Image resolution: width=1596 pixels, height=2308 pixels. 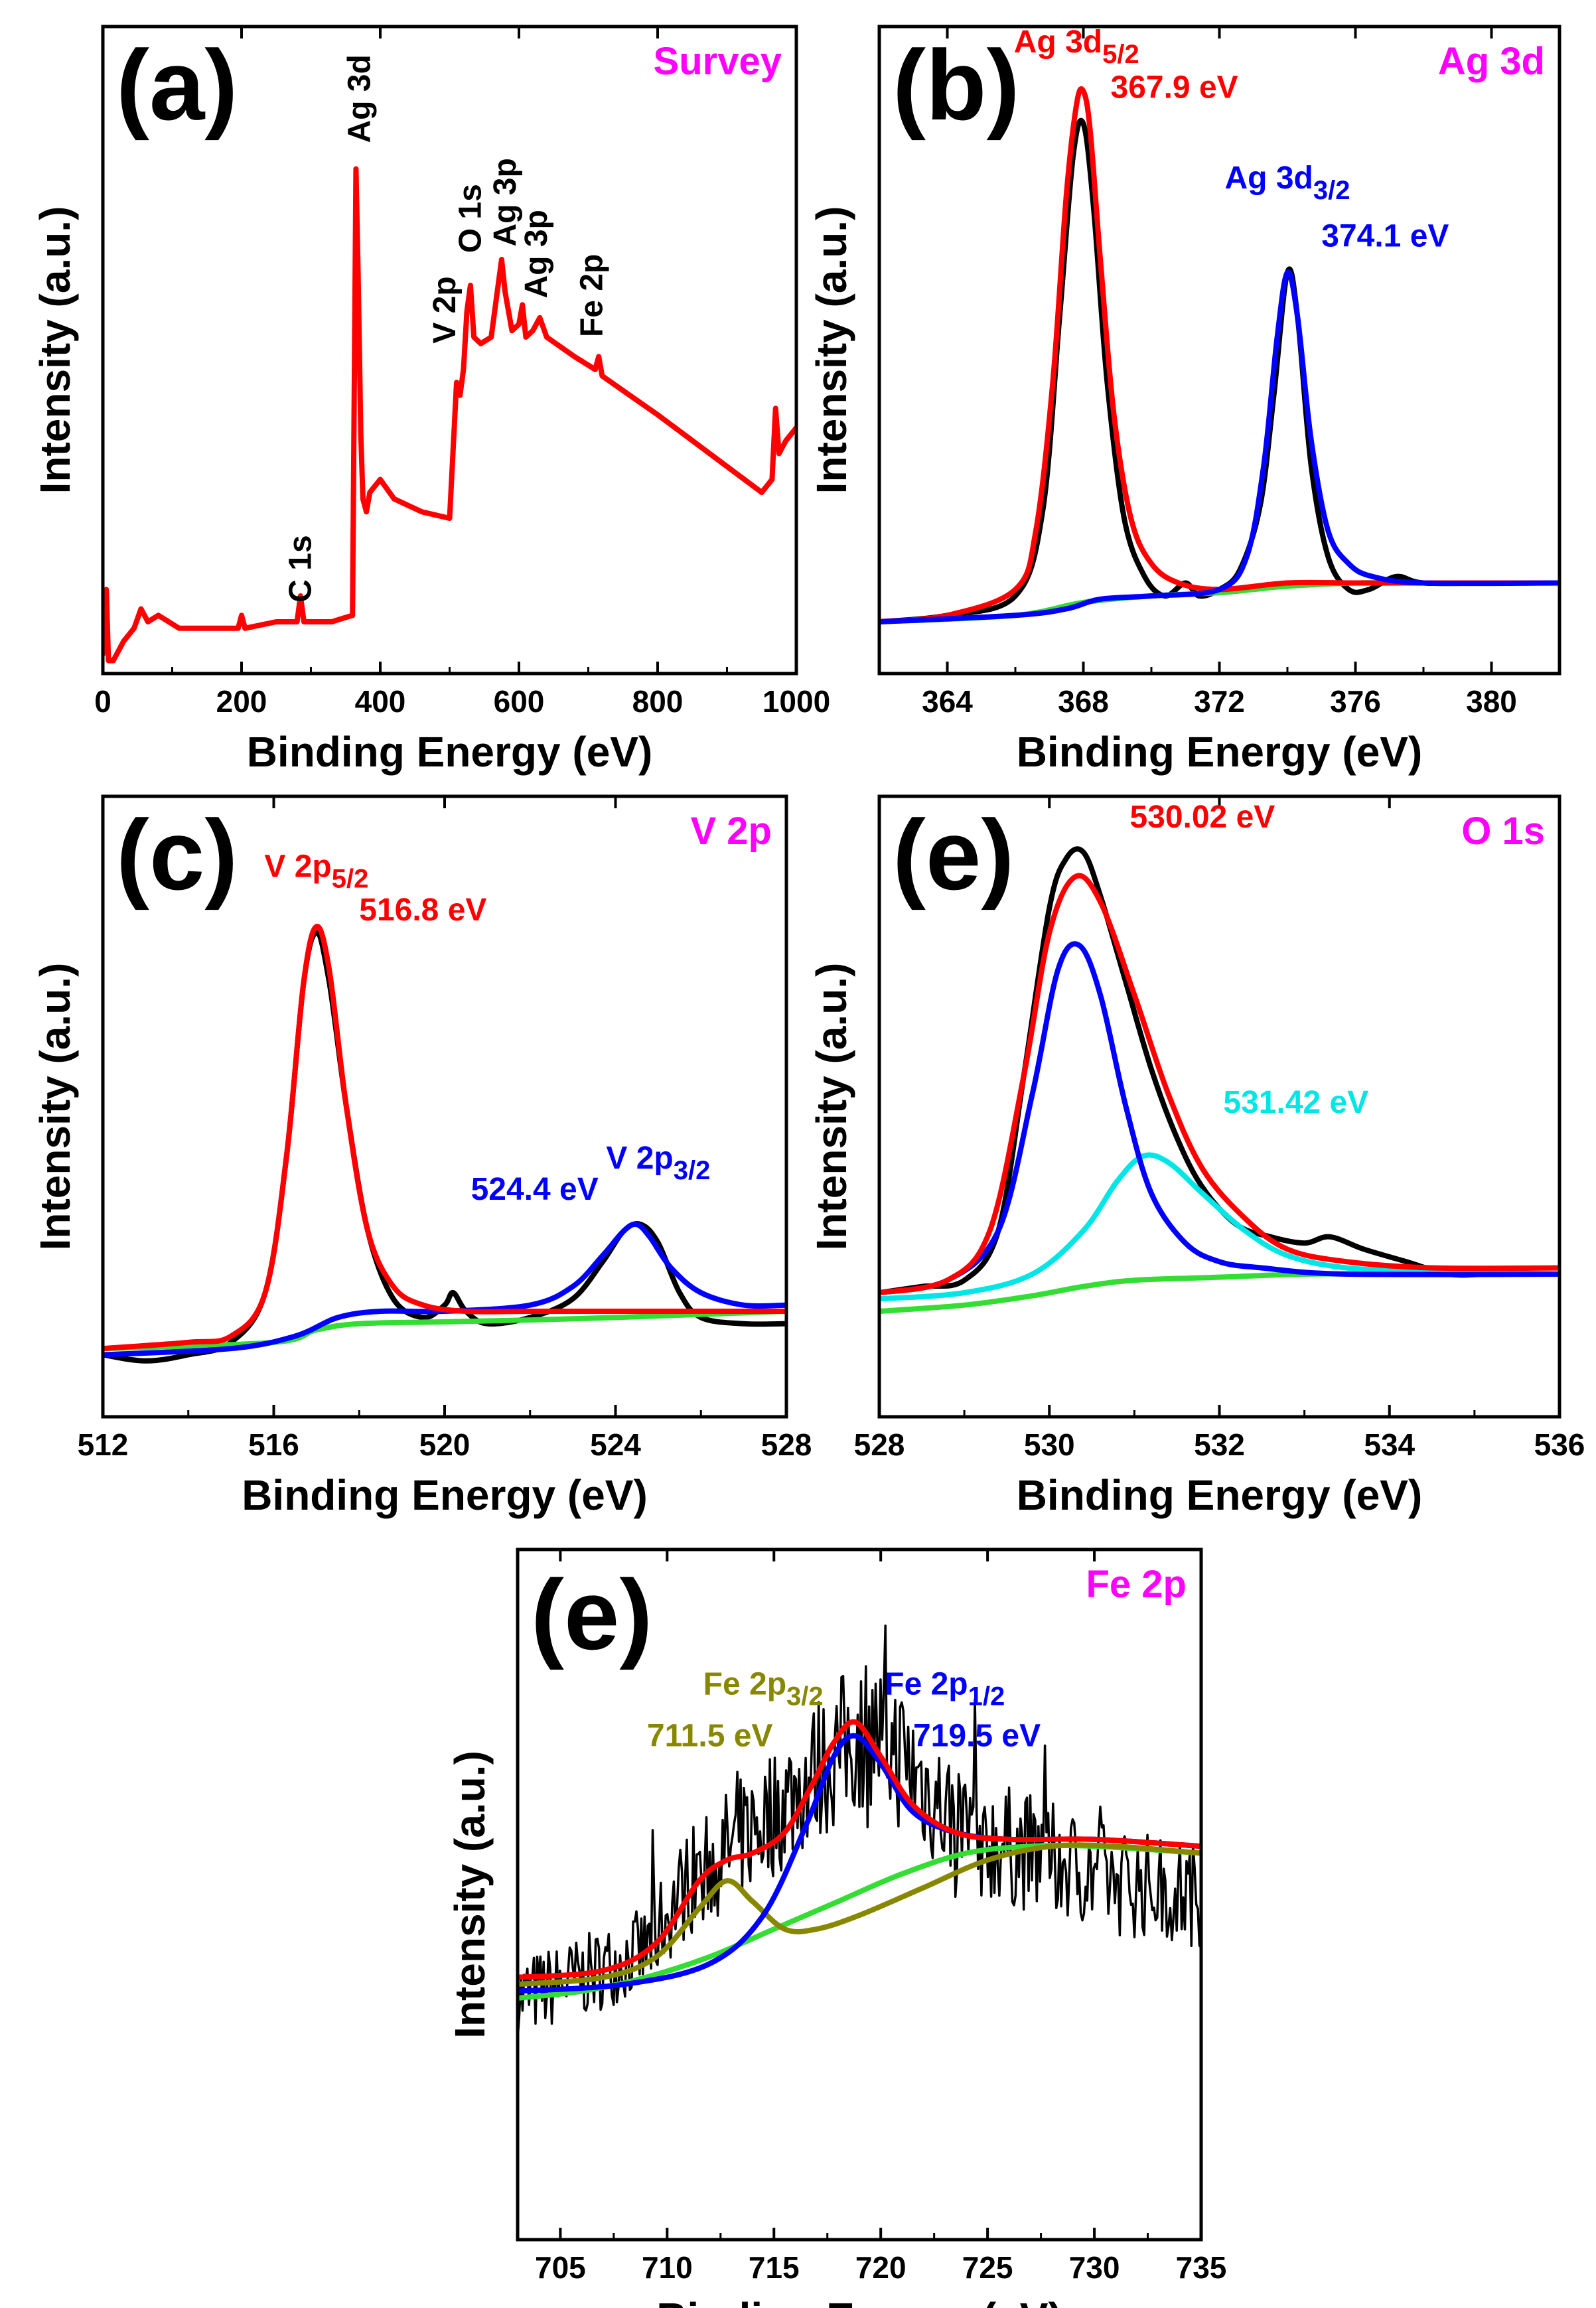 I want to click on peak-annotation: 374.1 eV, so click(x=1385, y=236).